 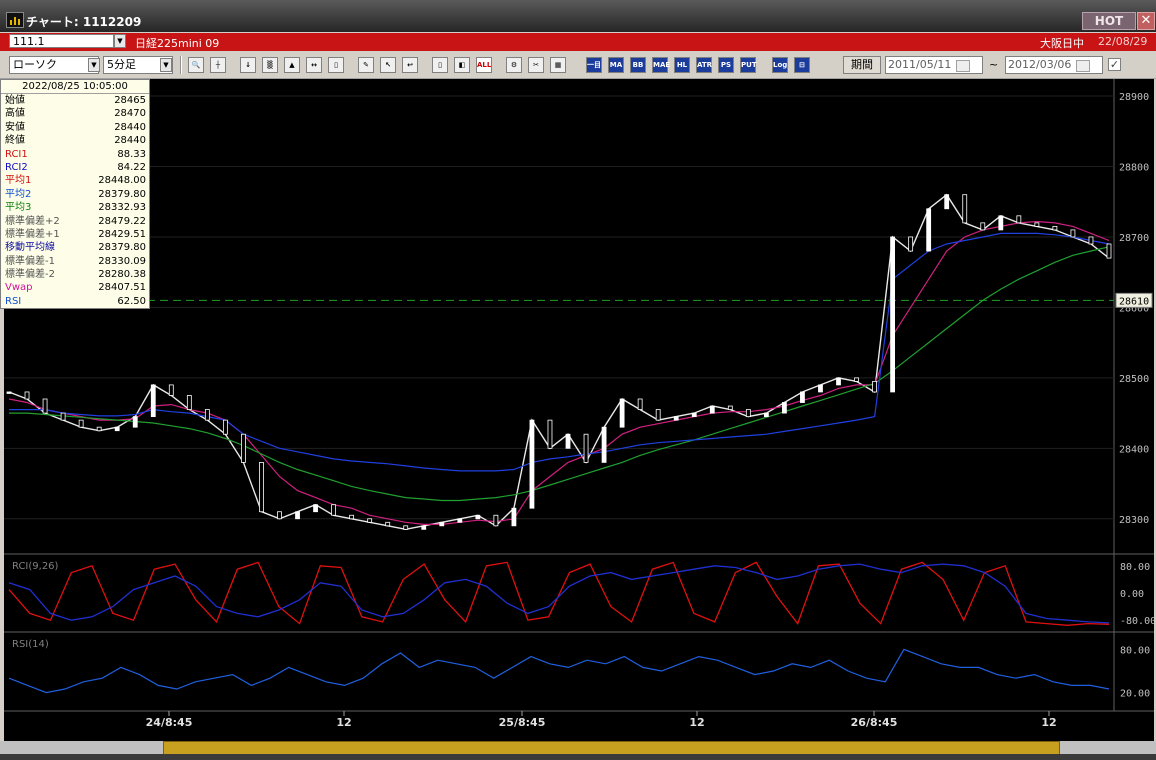 I want to click on x-tick-label: 26/8:45, so click(x=874, y=722).